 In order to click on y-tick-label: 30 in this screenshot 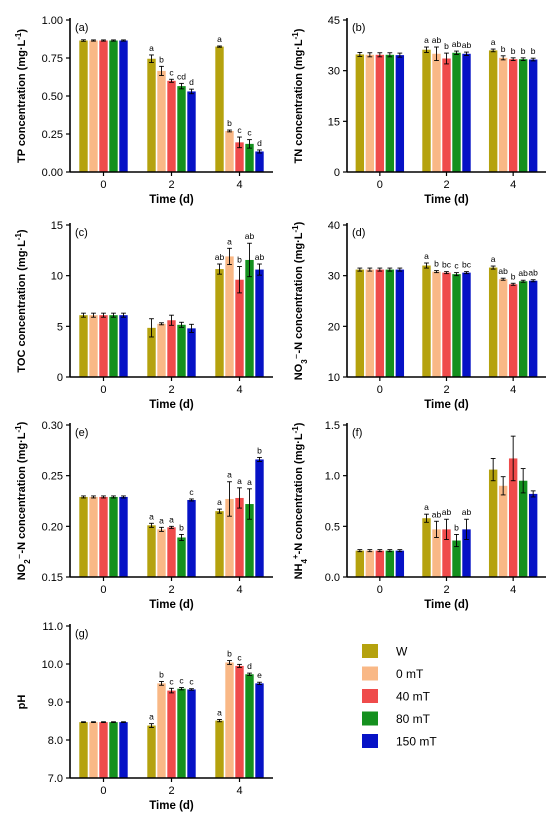, I will do `click(334, 72)`.